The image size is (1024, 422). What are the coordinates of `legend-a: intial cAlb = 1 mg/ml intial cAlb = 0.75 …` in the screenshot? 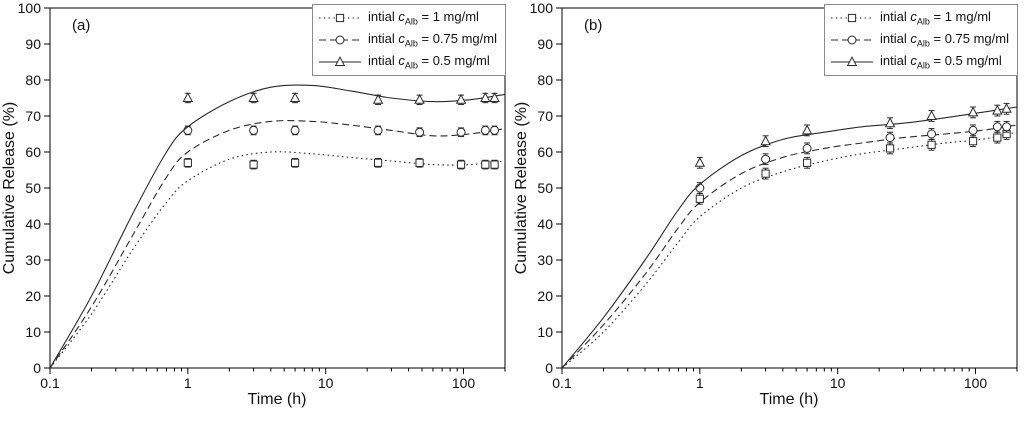 It's located at (409, 40).